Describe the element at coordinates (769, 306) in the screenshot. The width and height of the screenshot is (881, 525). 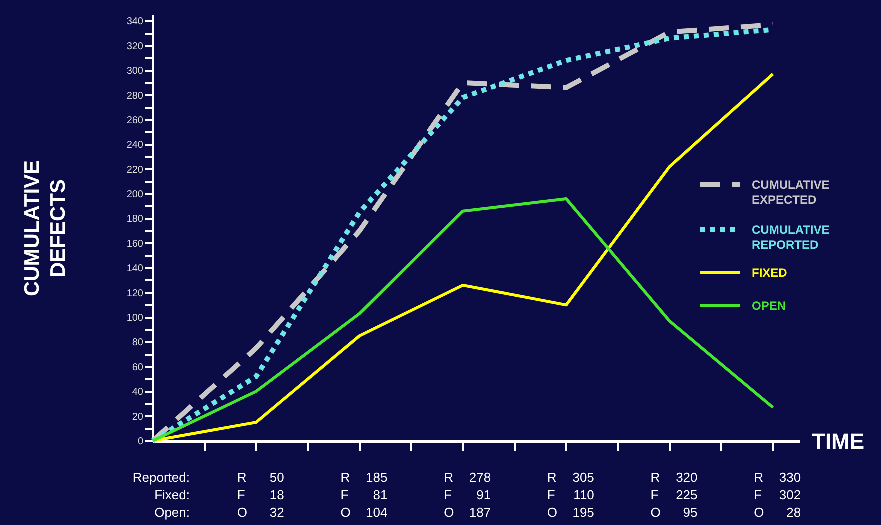
I see `legend-label: OPEN` at that location.